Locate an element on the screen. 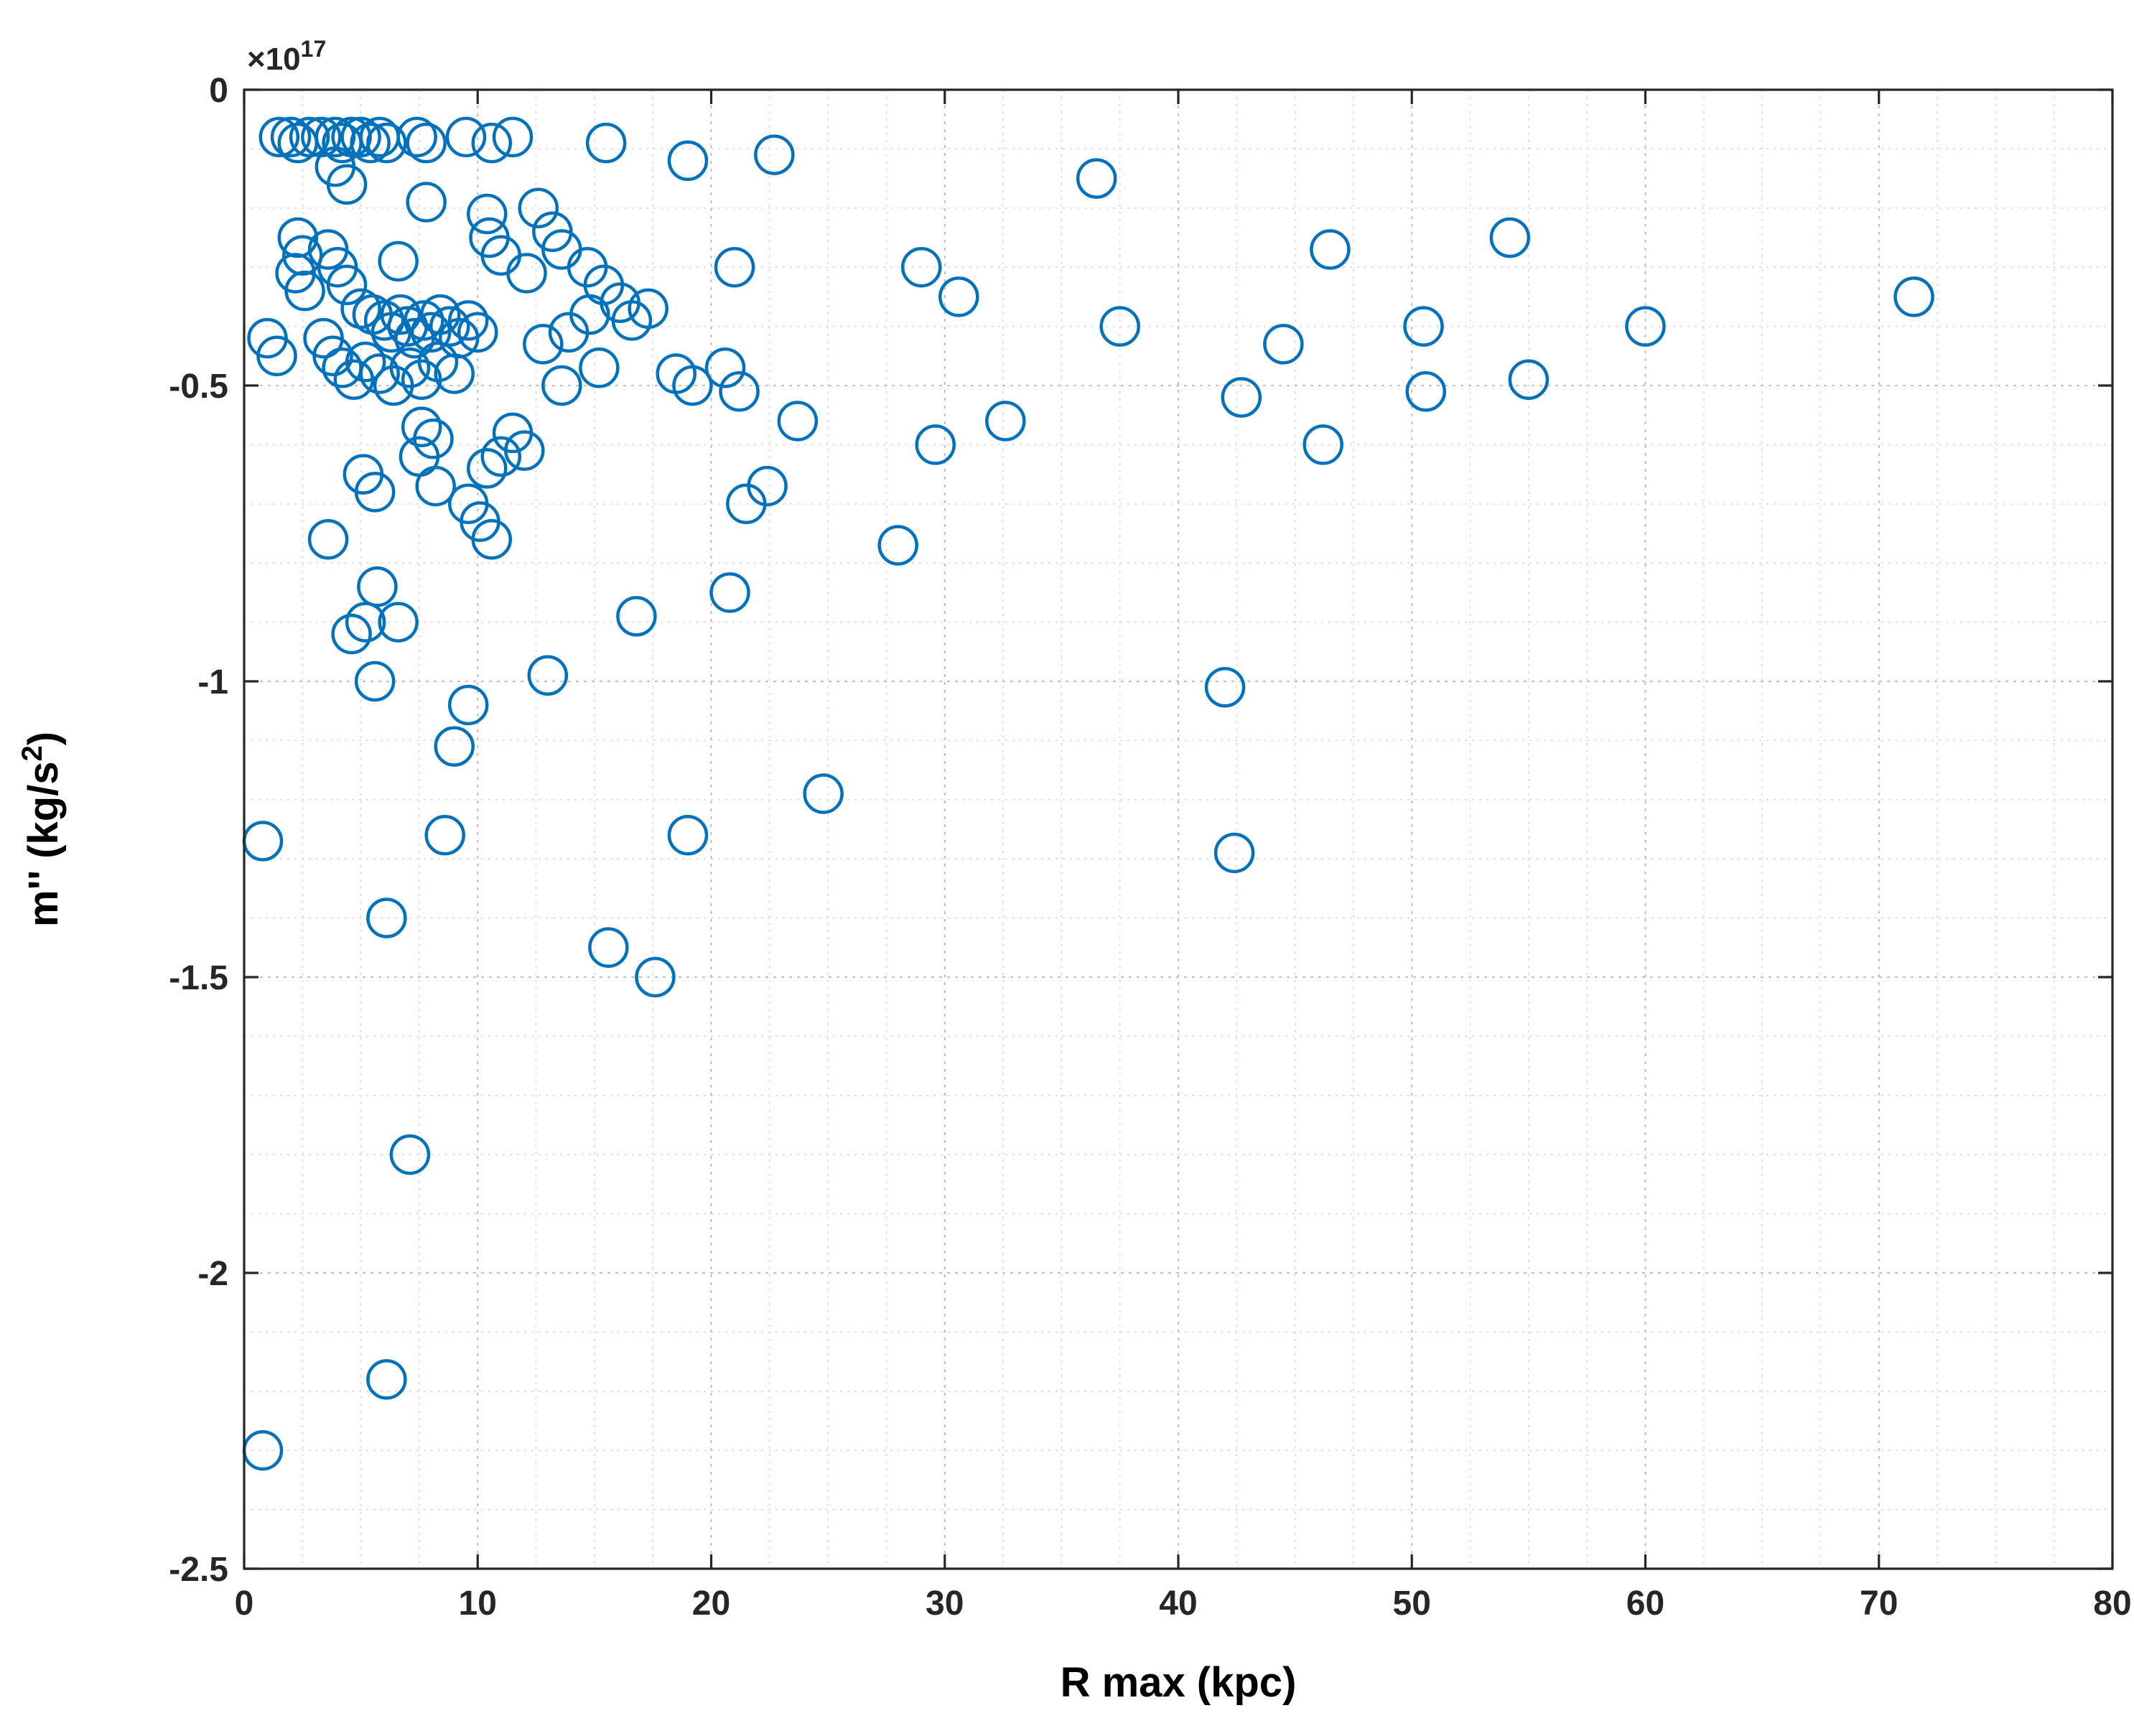  y-tick-label: -1.5 is located at coordinates (198, 978).